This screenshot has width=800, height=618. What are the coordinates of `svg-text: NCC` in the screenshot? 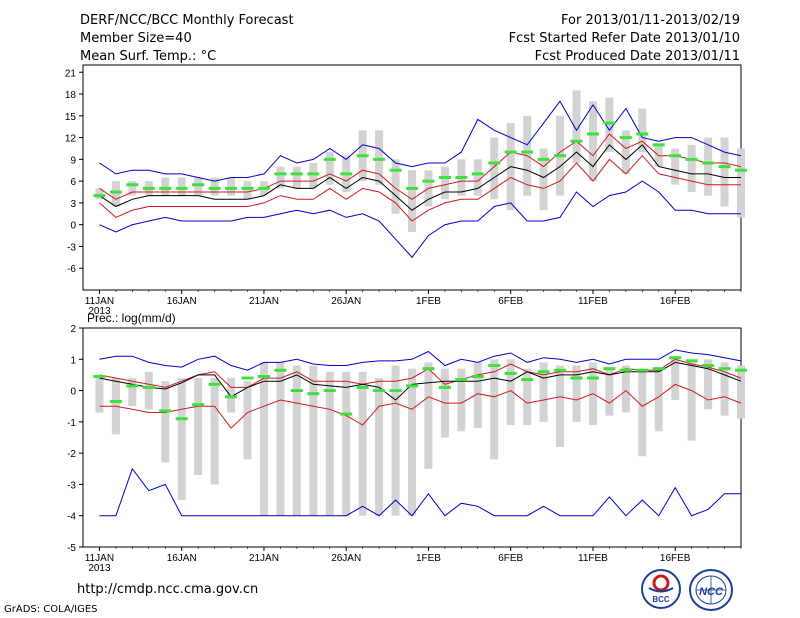 It's located at (711, 592).